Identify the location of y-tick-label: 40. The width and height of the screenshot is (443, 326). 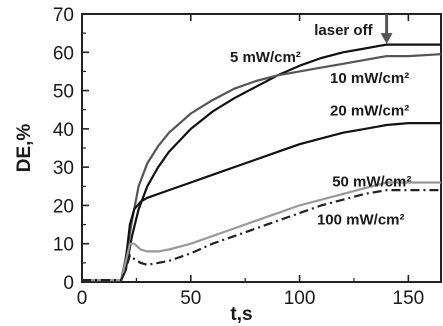
(63, 130).